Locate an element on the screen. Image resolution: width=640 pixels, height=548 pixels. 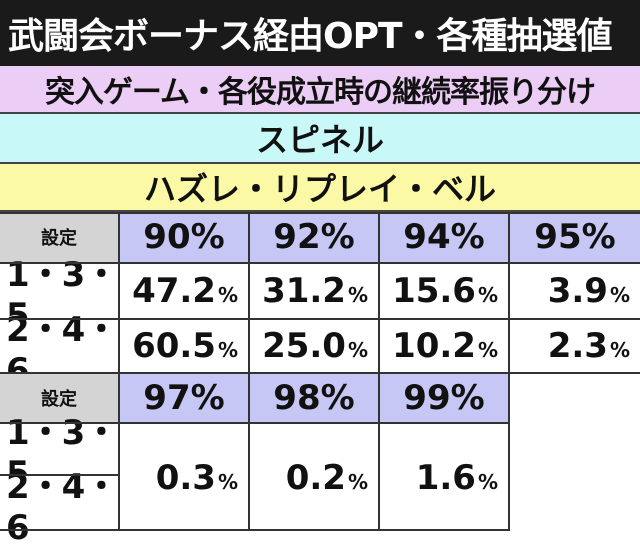
rate-header-92: 92% is located at coordinates (314, 237).